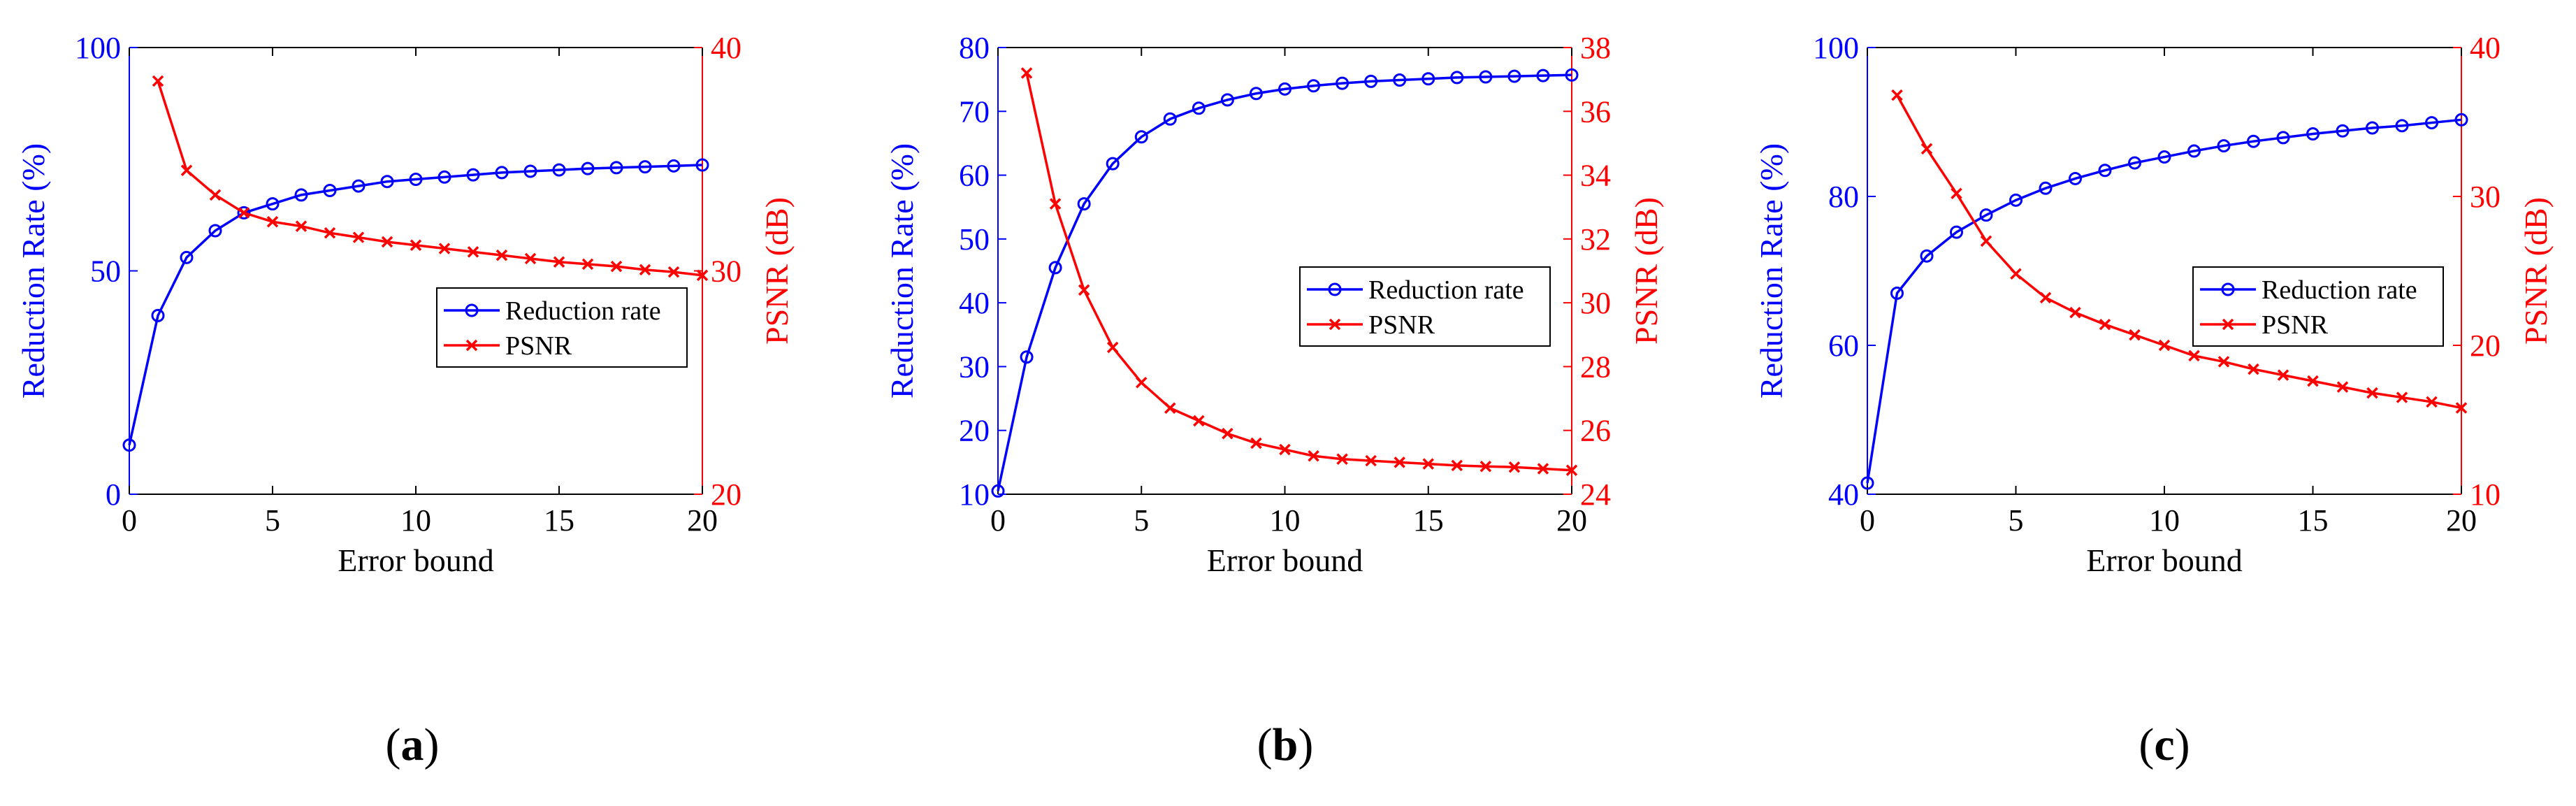 Image resolution: width=2576 pixels, height=806 pixels. What do you see at coordinates (98, 48) in the screenshot?
I see `left-y-tick-label: 100` at bounding box center [98, 48].